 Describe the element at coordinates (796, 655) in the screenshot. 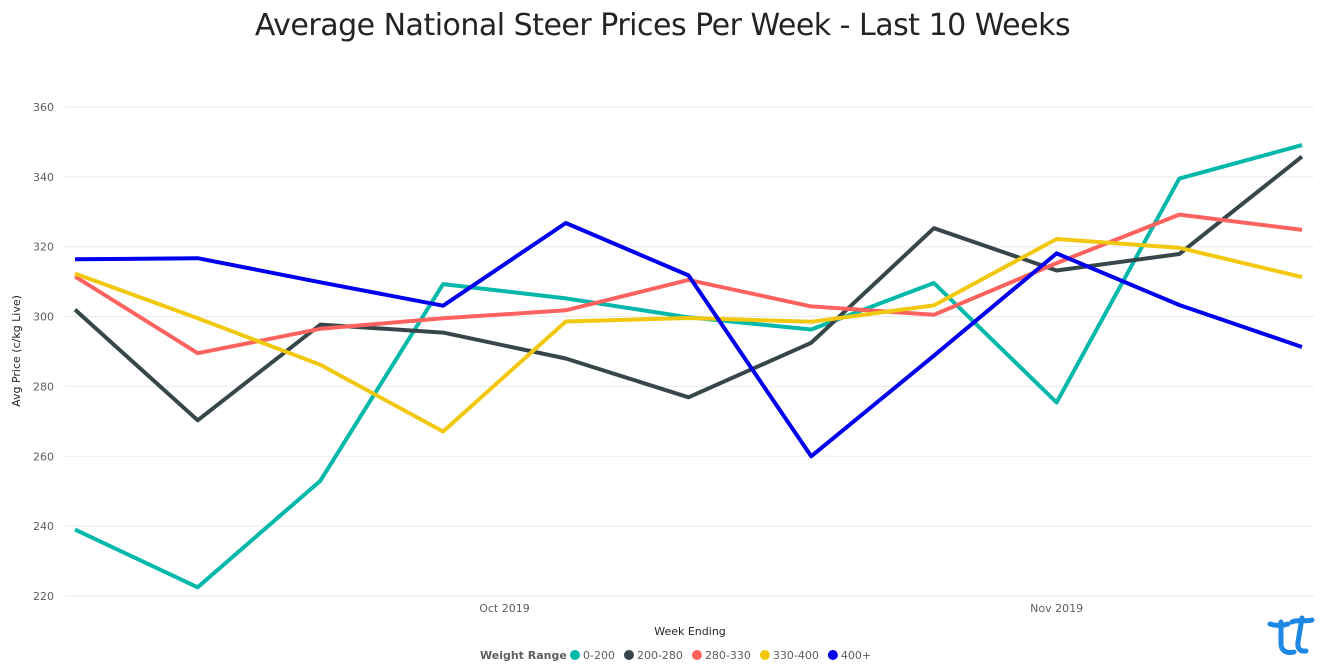

I see `legend-label-330-400: 330-400` at that location.